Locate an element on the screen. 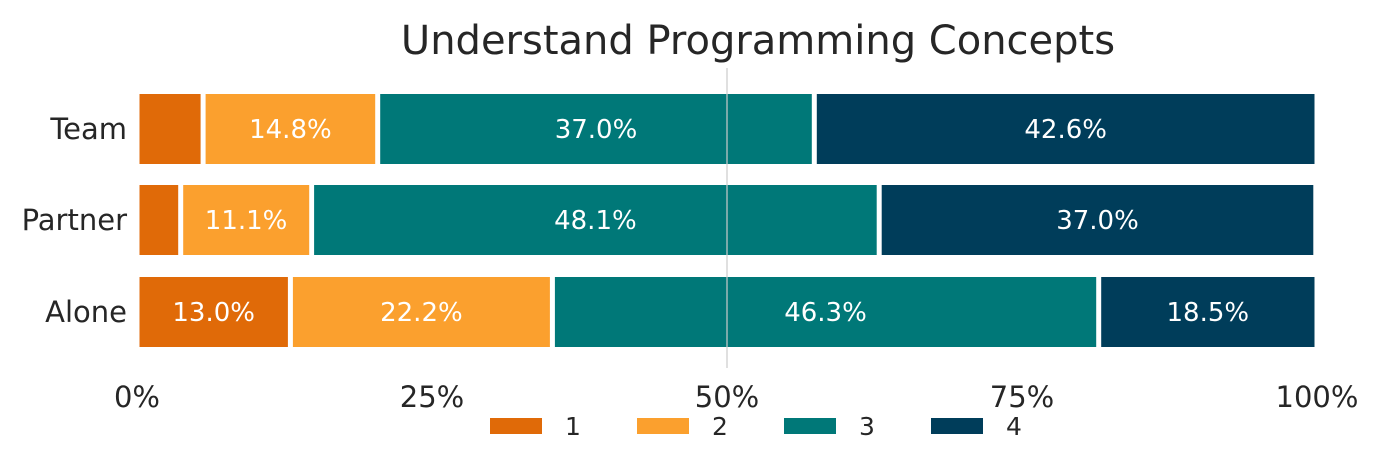 The height and width of the screenshot is (471, 1397). bar-value-label: 14.8% is located at coordinates (290, 130).